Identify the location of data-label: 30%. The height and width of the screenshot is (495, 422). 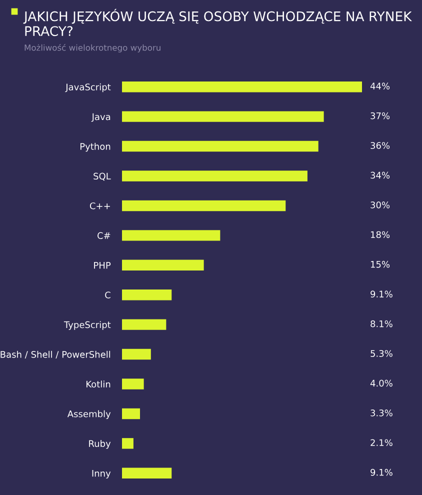
(380, 205).